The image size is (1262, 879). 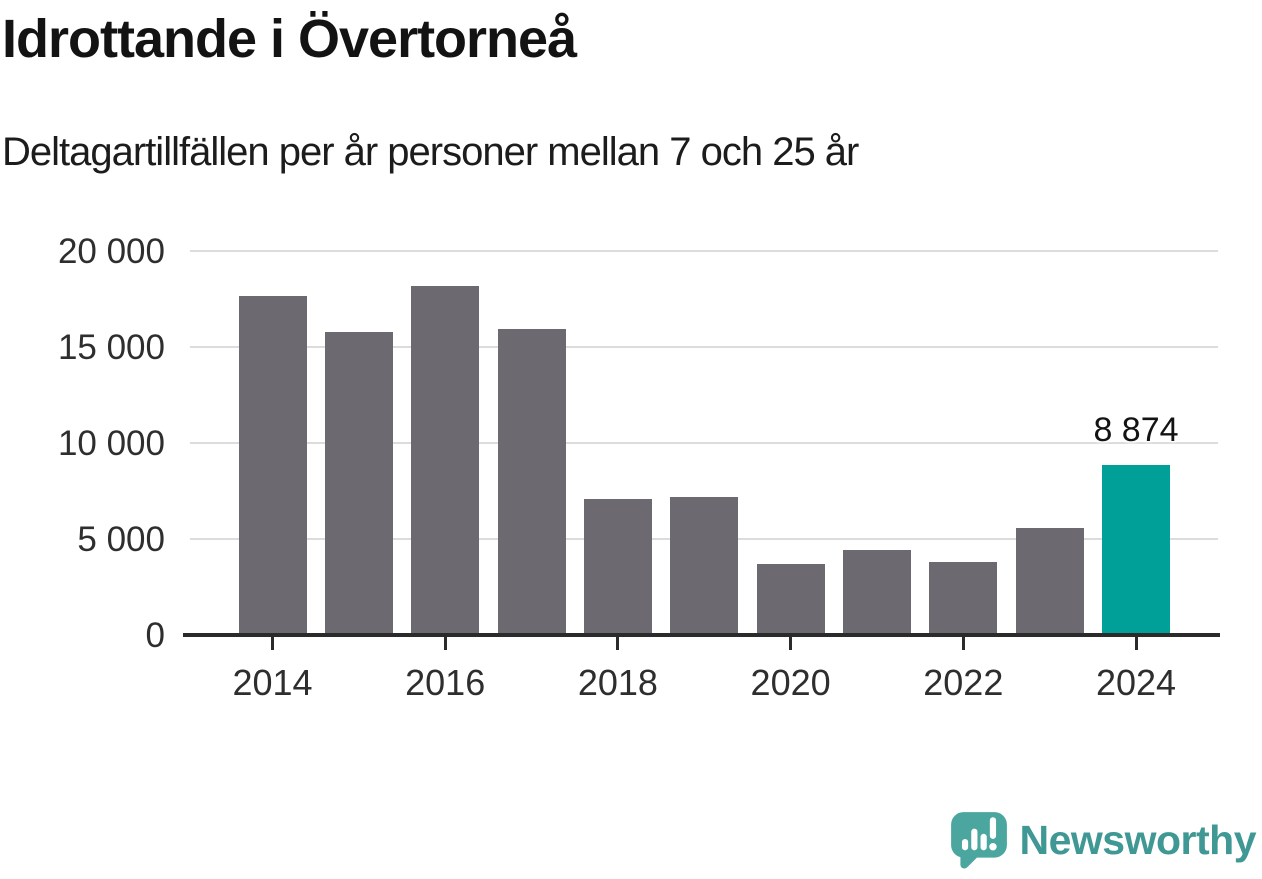 What do you see at coordinates (790, 682) in the screenshot?
I see `x-axis-tick-label: 2020` at bounding box center [790, 682].